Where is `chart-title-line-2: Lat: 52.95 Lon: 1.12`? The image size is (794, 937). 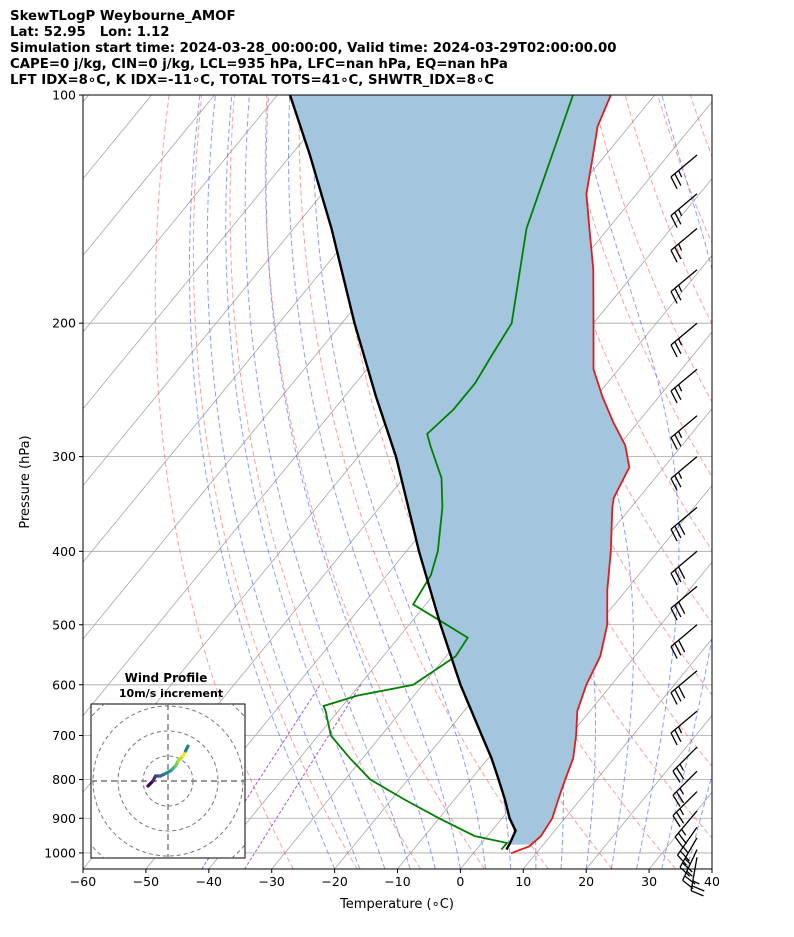 chart-title-line-2: Lat: 52.95 Lon: 1.12 is located at coordinates (90, 32).